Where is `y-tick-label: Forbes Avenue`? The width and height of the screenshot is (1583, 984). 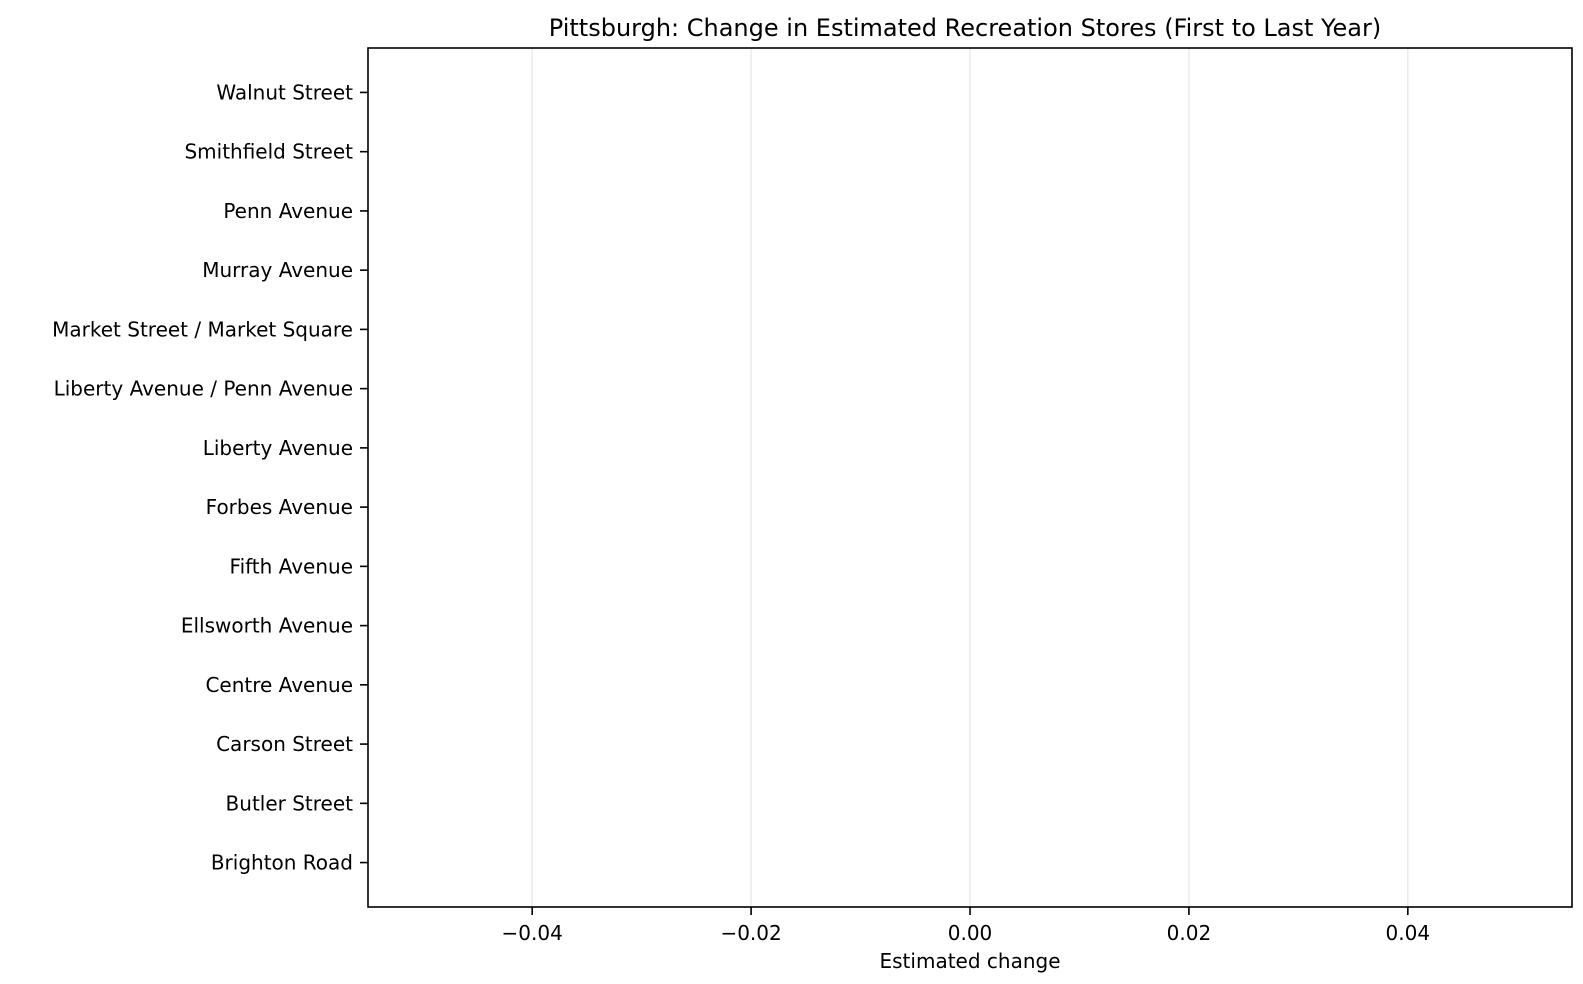 y-tick-label: Forbes Avenue is located at coordinates (279, 507).